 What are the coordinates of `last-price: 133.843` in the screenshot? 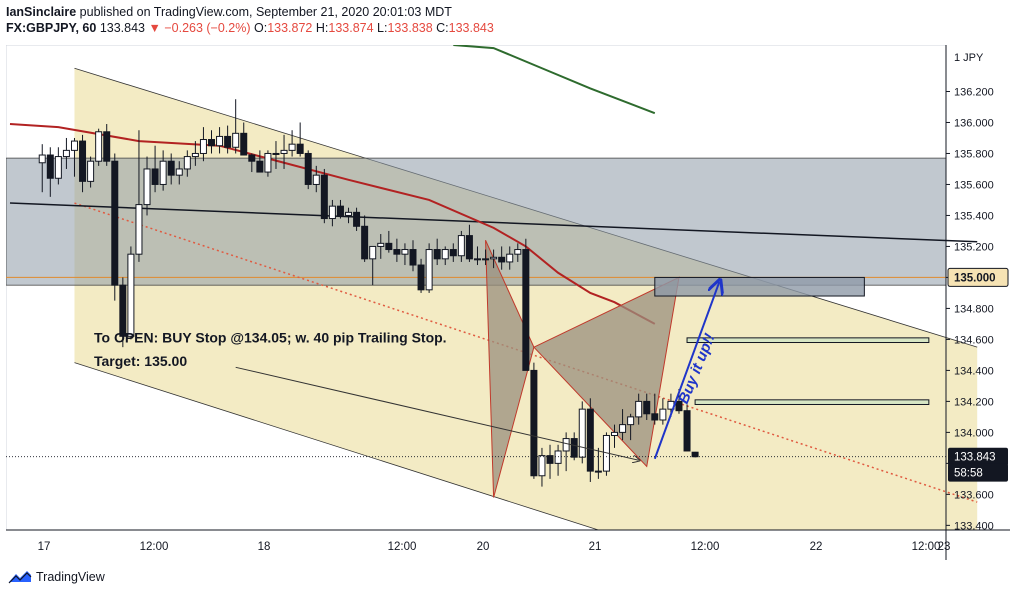 It's located at (122, 28).